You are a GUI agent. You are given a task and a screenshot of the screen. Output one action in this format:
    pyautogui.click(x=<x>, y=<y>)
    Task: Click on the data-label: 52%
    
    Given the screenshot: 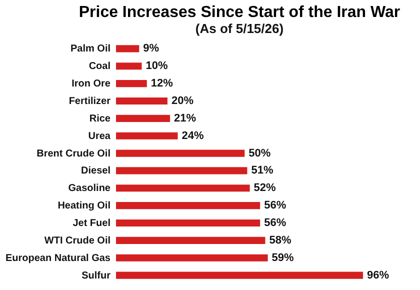 What is the action you would take?
    pyautogui.click(x=265, y=188)
    